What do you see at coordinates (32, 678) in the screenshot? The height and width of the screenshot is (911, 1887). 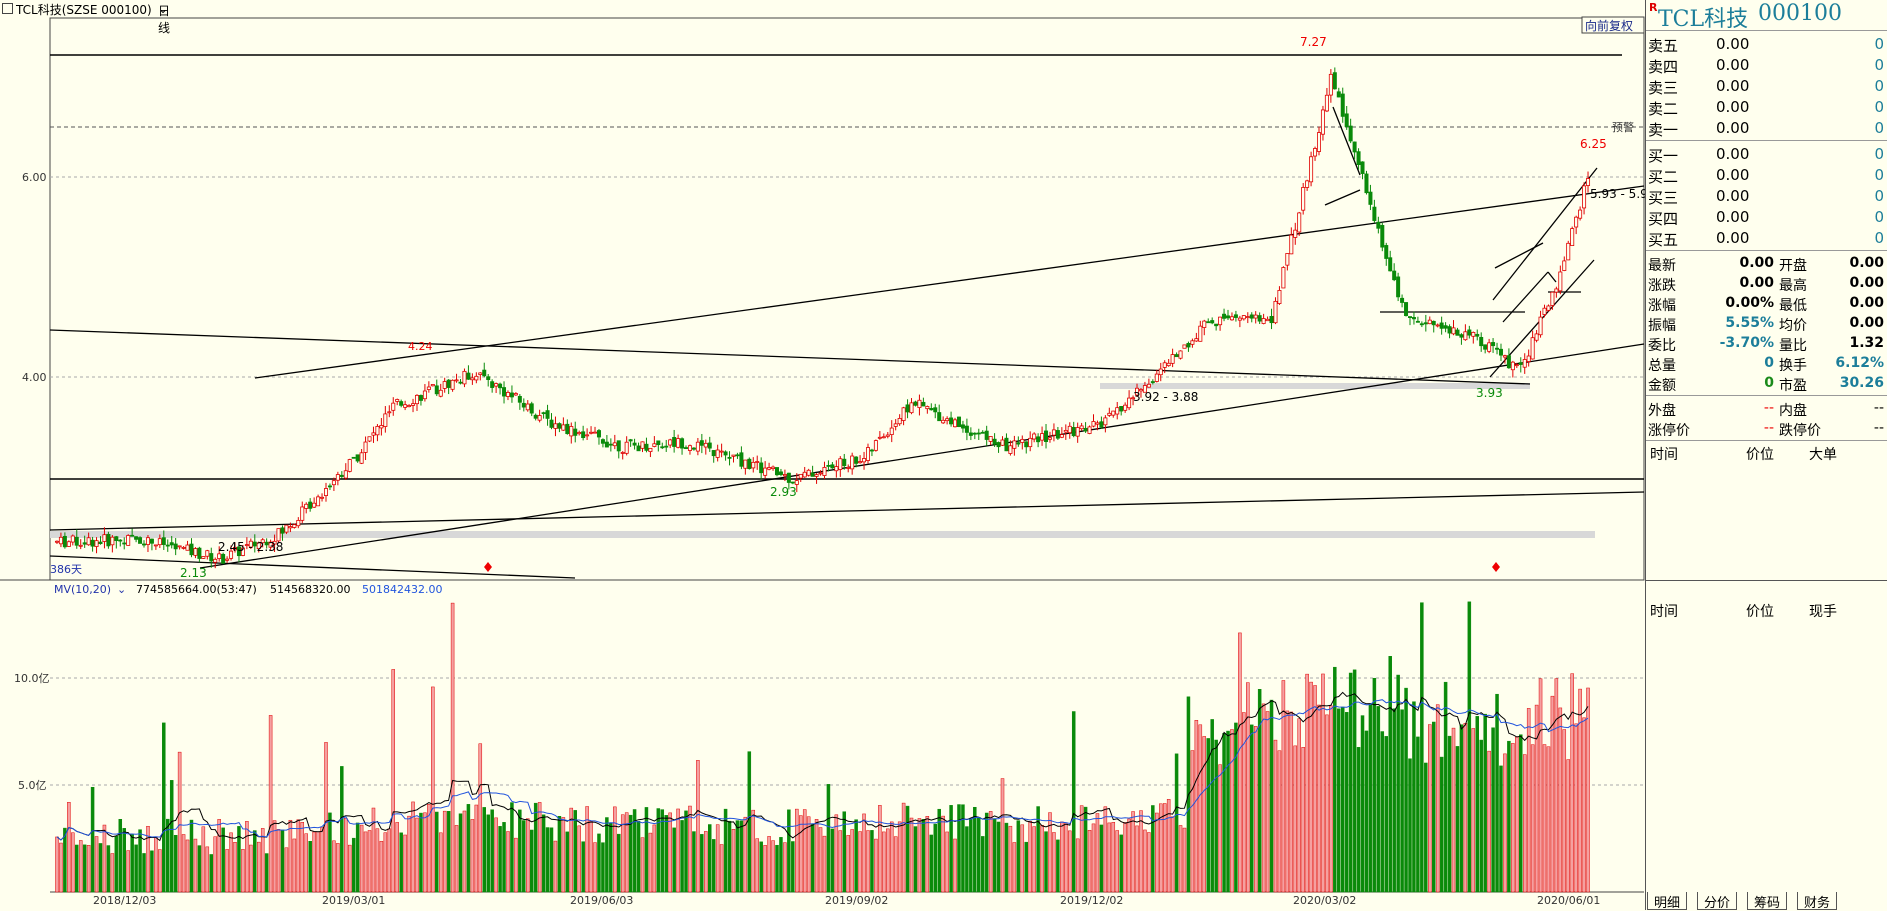 I see `vol-y-tick-10: 10.0亿` at bounding box center [32, 678].